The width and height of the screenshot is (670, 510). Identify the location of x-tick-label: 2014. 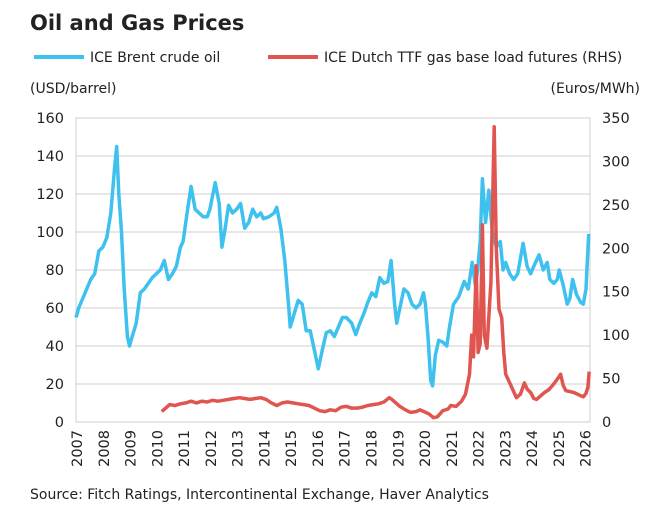
(265, 448).